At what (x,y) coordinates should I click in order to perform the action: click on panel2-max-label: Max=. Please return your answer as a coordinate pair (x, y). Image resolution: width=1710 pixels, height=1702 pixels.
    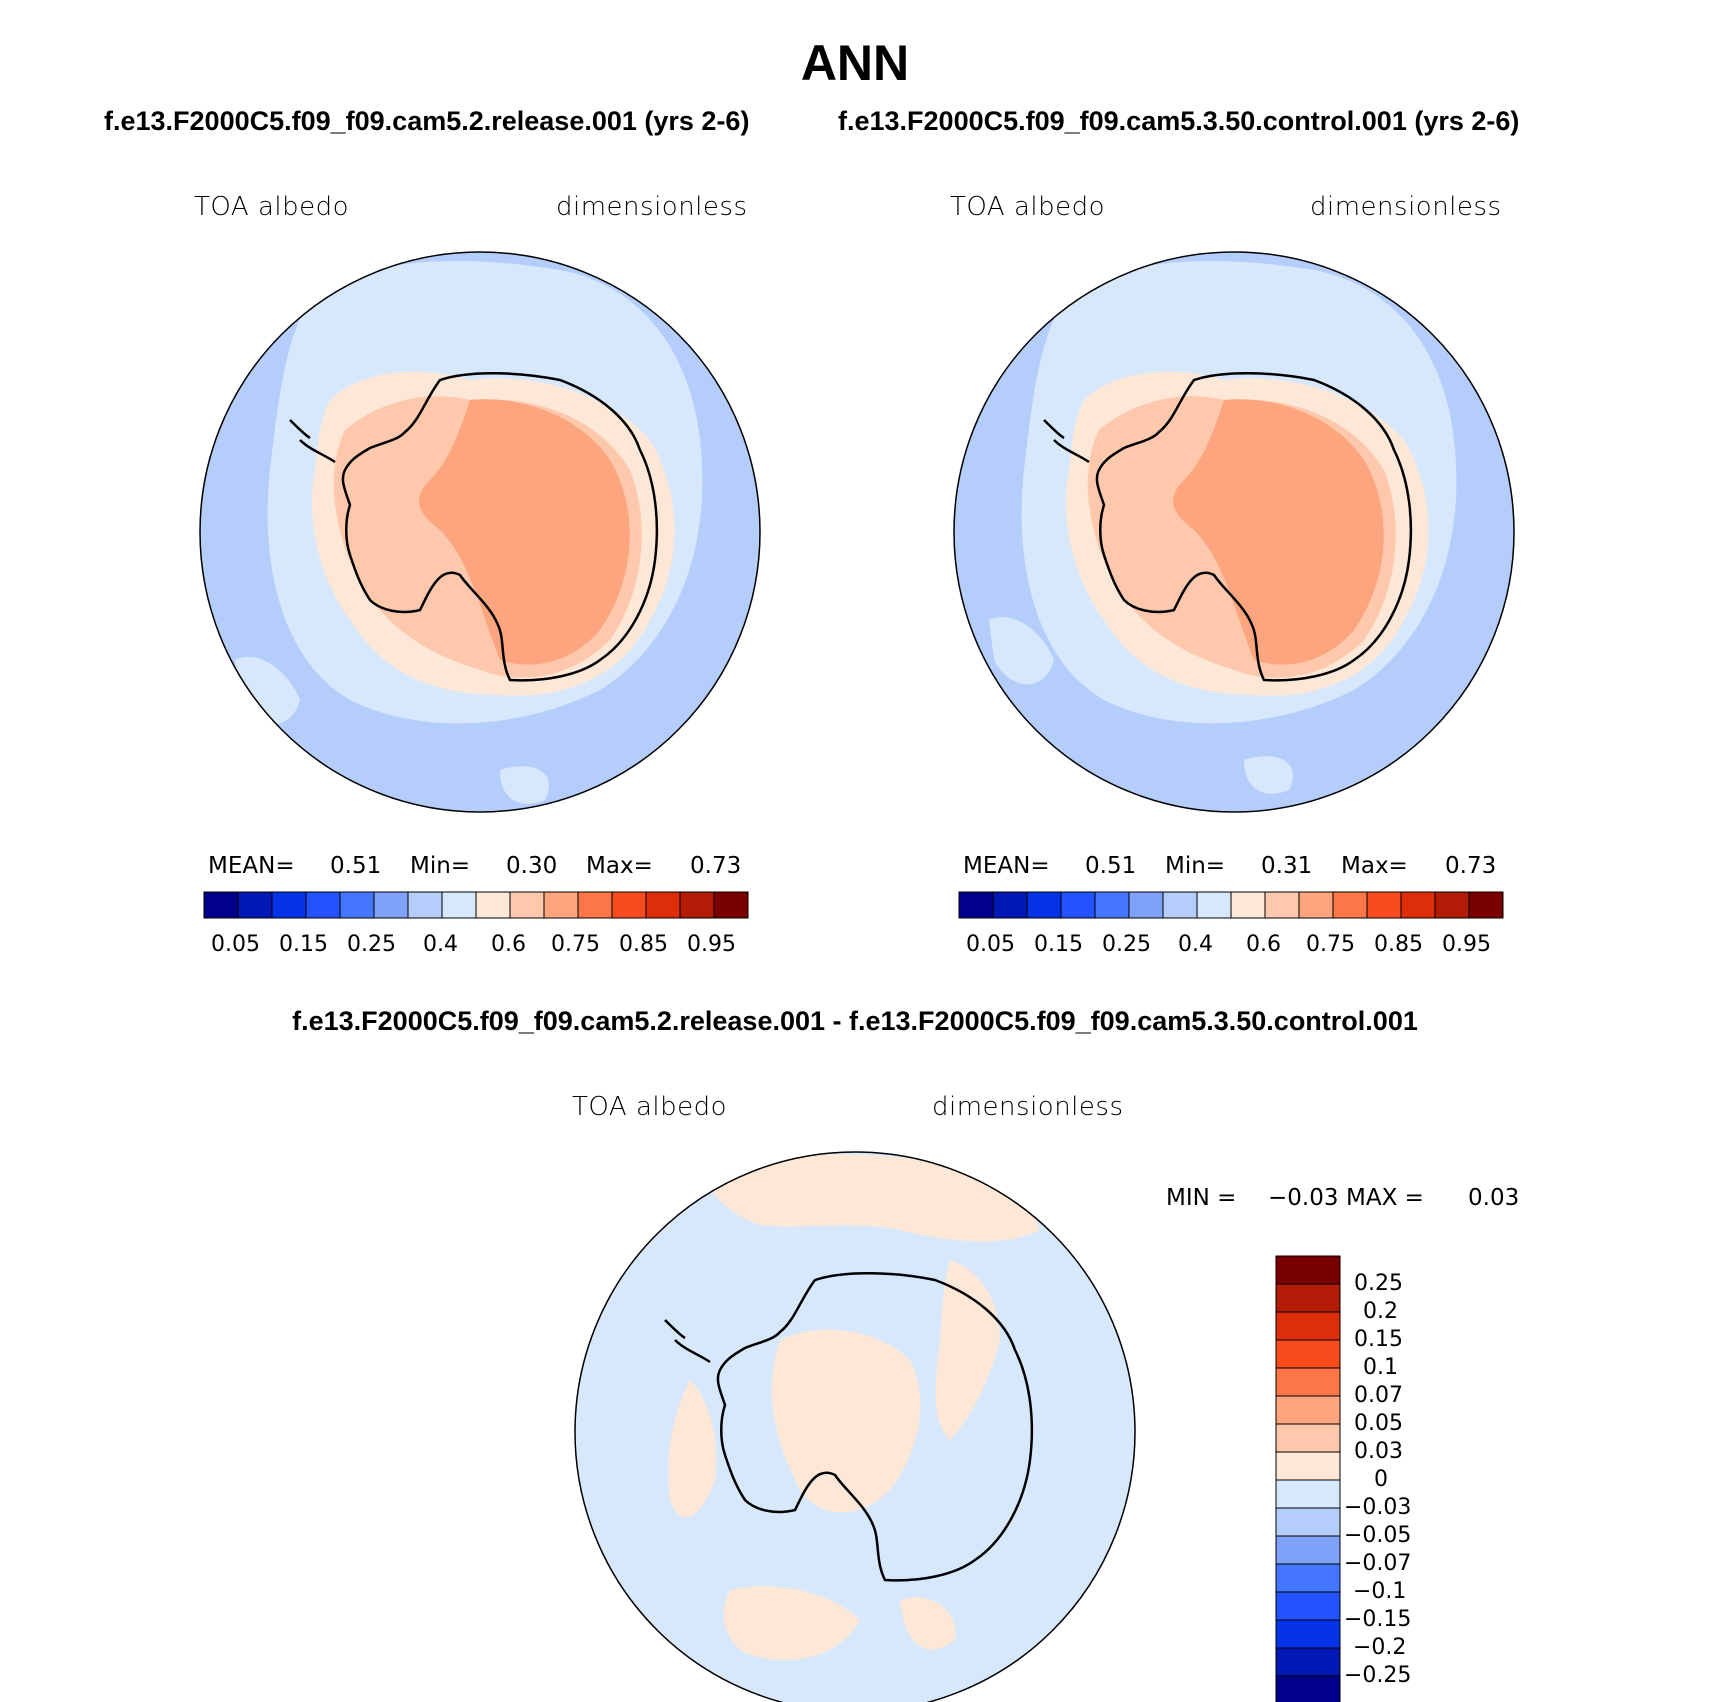
    Looking at the image, I should click on (1374, 866).